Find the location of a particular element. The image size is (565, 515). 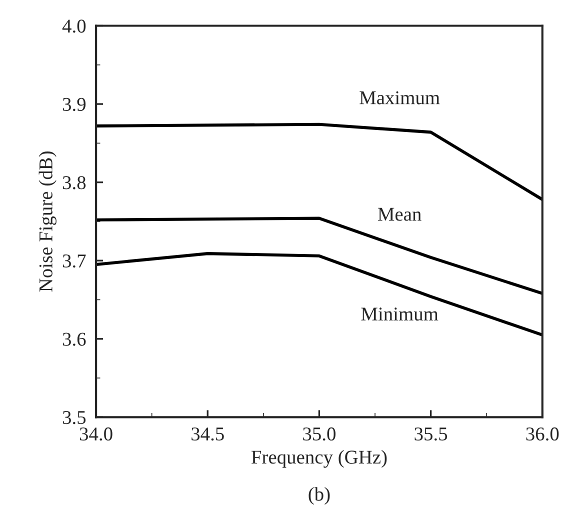

y-tick-label: 3.6 is located at coordinates (74, 339).